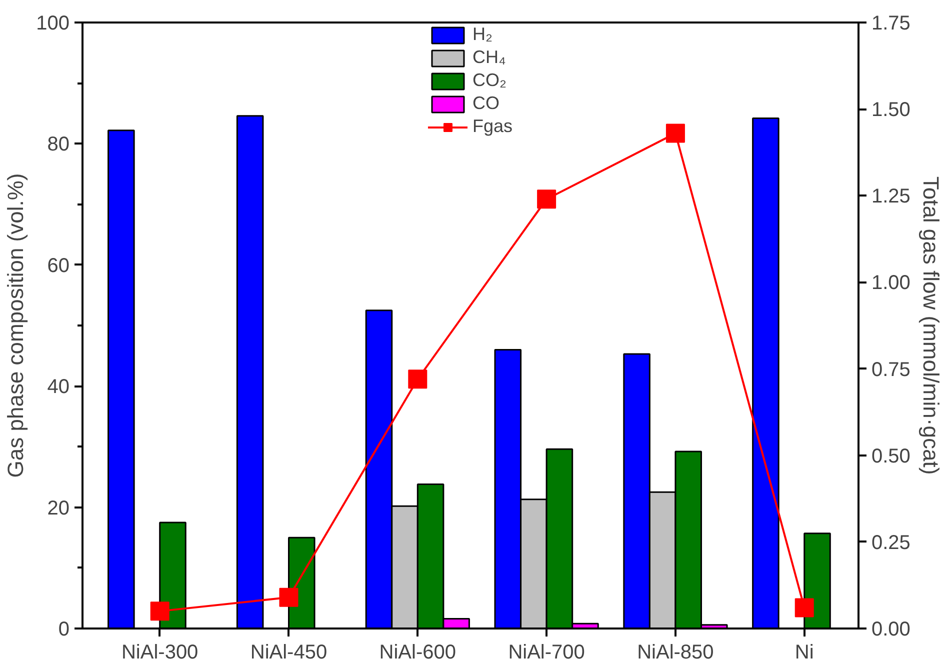  Describe the element at coordinates (489, 80) in the screenshot. I see `legend-label: CO₂` at that location.